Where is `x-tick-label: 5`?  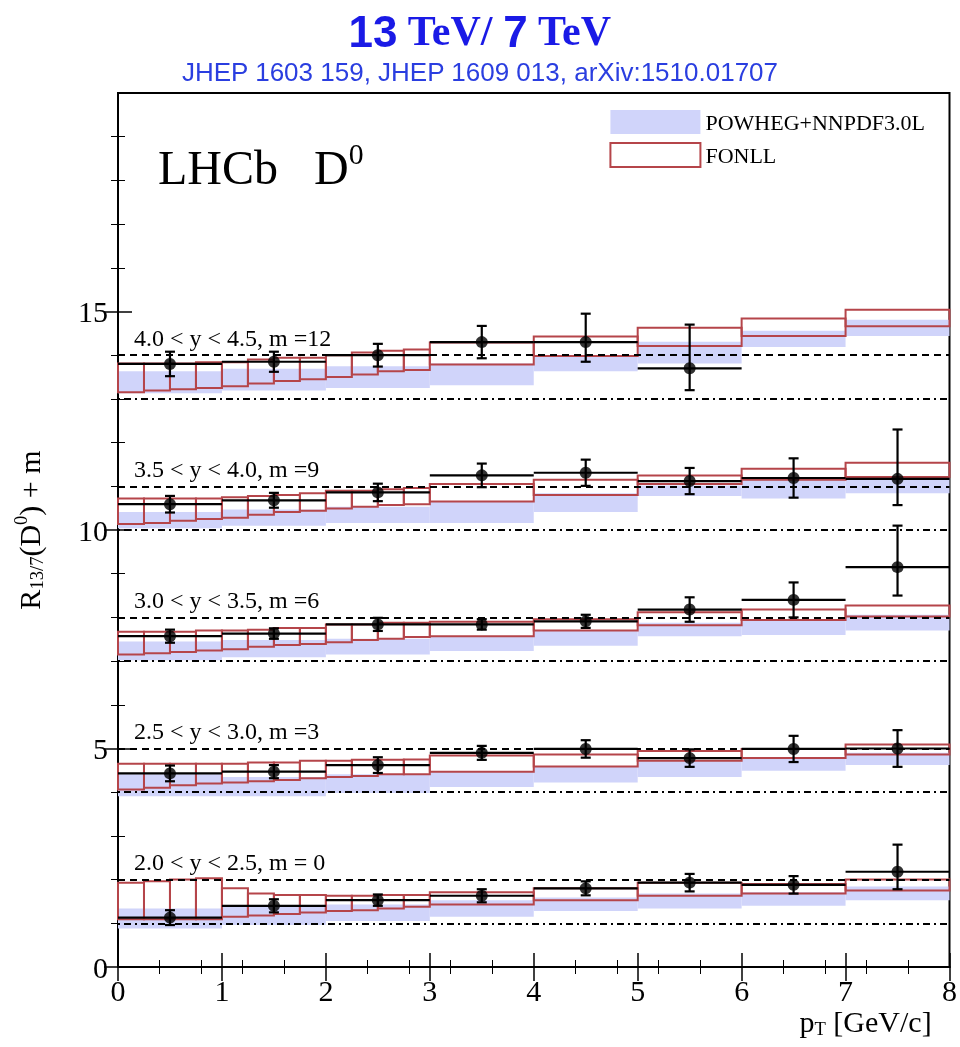 x-tick-label: 5 is located at coordinates (638, 990).